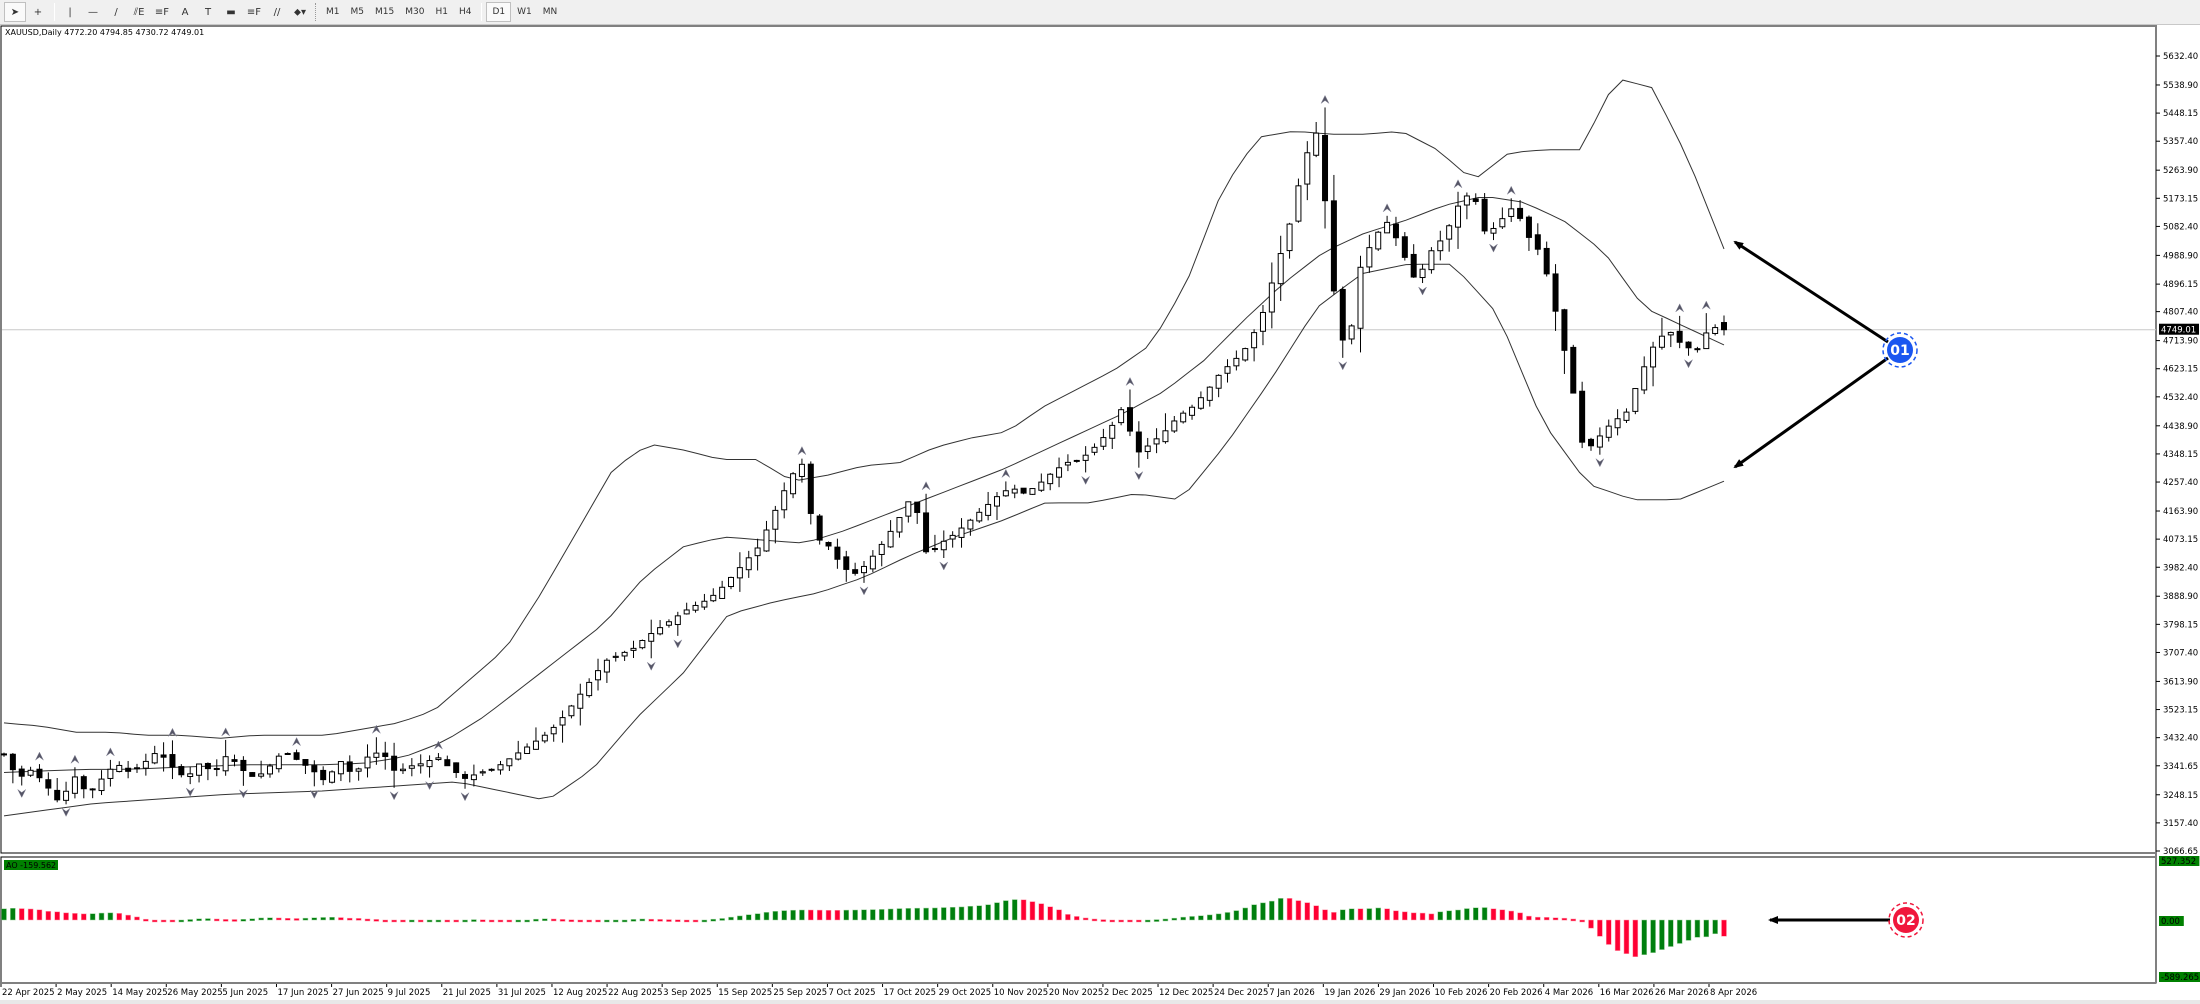 The image size is (2200, 1004). Describe the element at coordinates (1349, 993) in the screenshot. I see `time-tick-label: 19 Jan 2026` at that location.